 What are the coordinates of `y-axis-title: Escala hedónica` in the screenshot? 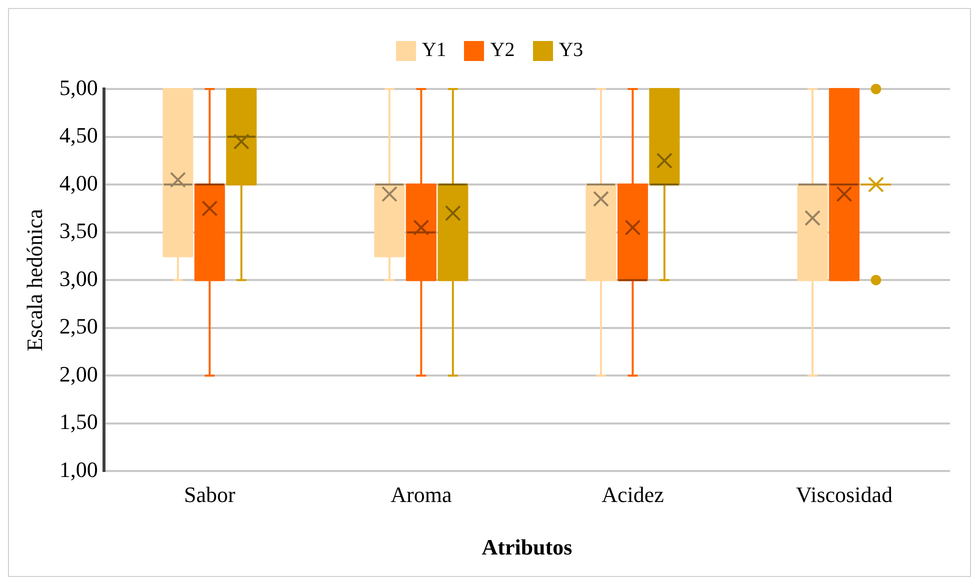 It's located at (34, 280).